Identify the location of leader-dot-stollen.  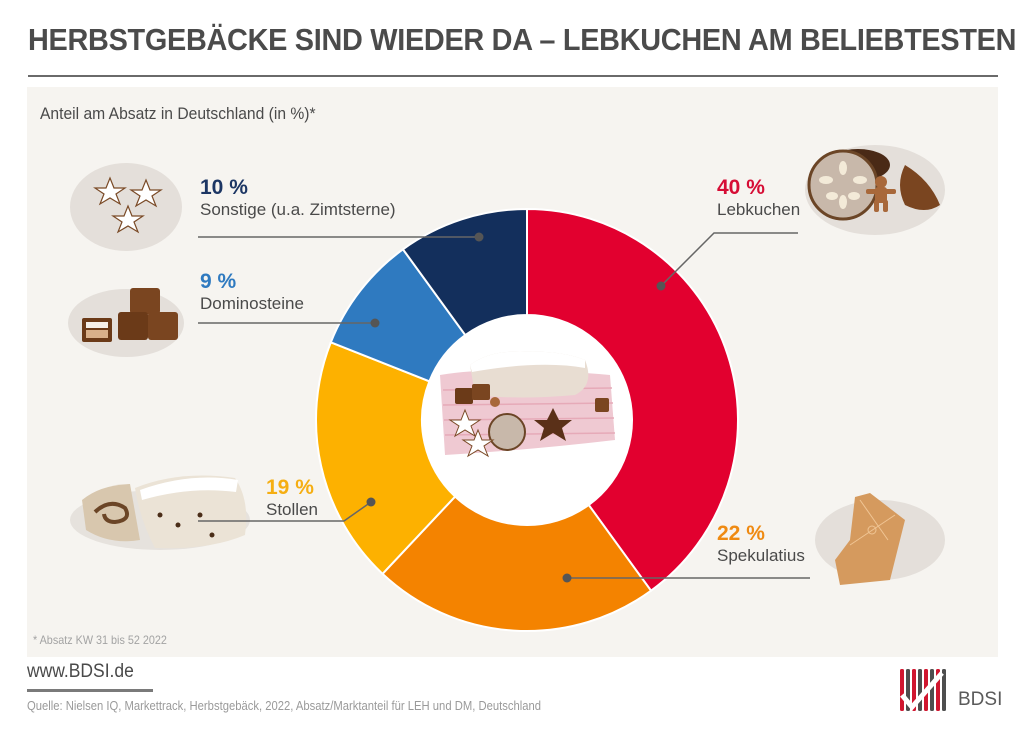
(371, 502).